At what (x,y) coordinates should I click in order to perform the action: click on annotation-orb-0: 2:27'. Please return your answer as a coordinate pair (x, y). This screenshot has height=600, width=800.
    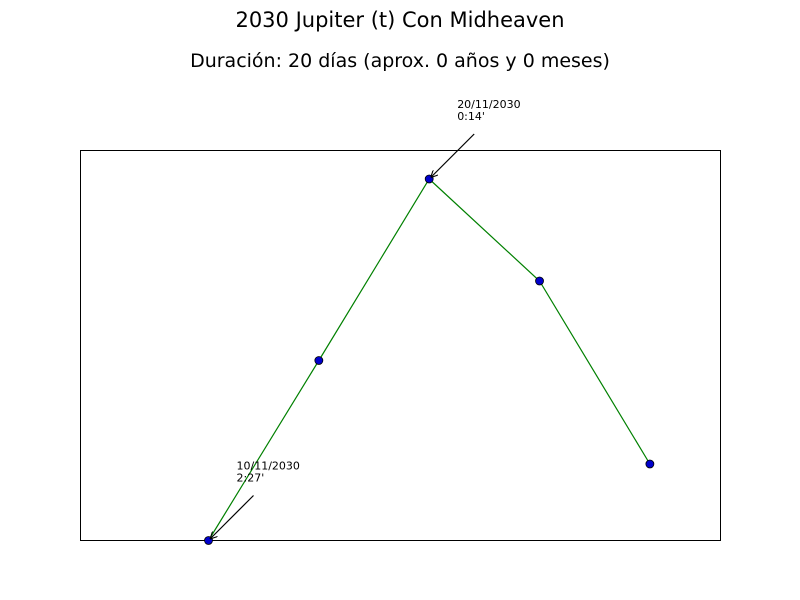
    Looking at the image, I should click on (251, 478).